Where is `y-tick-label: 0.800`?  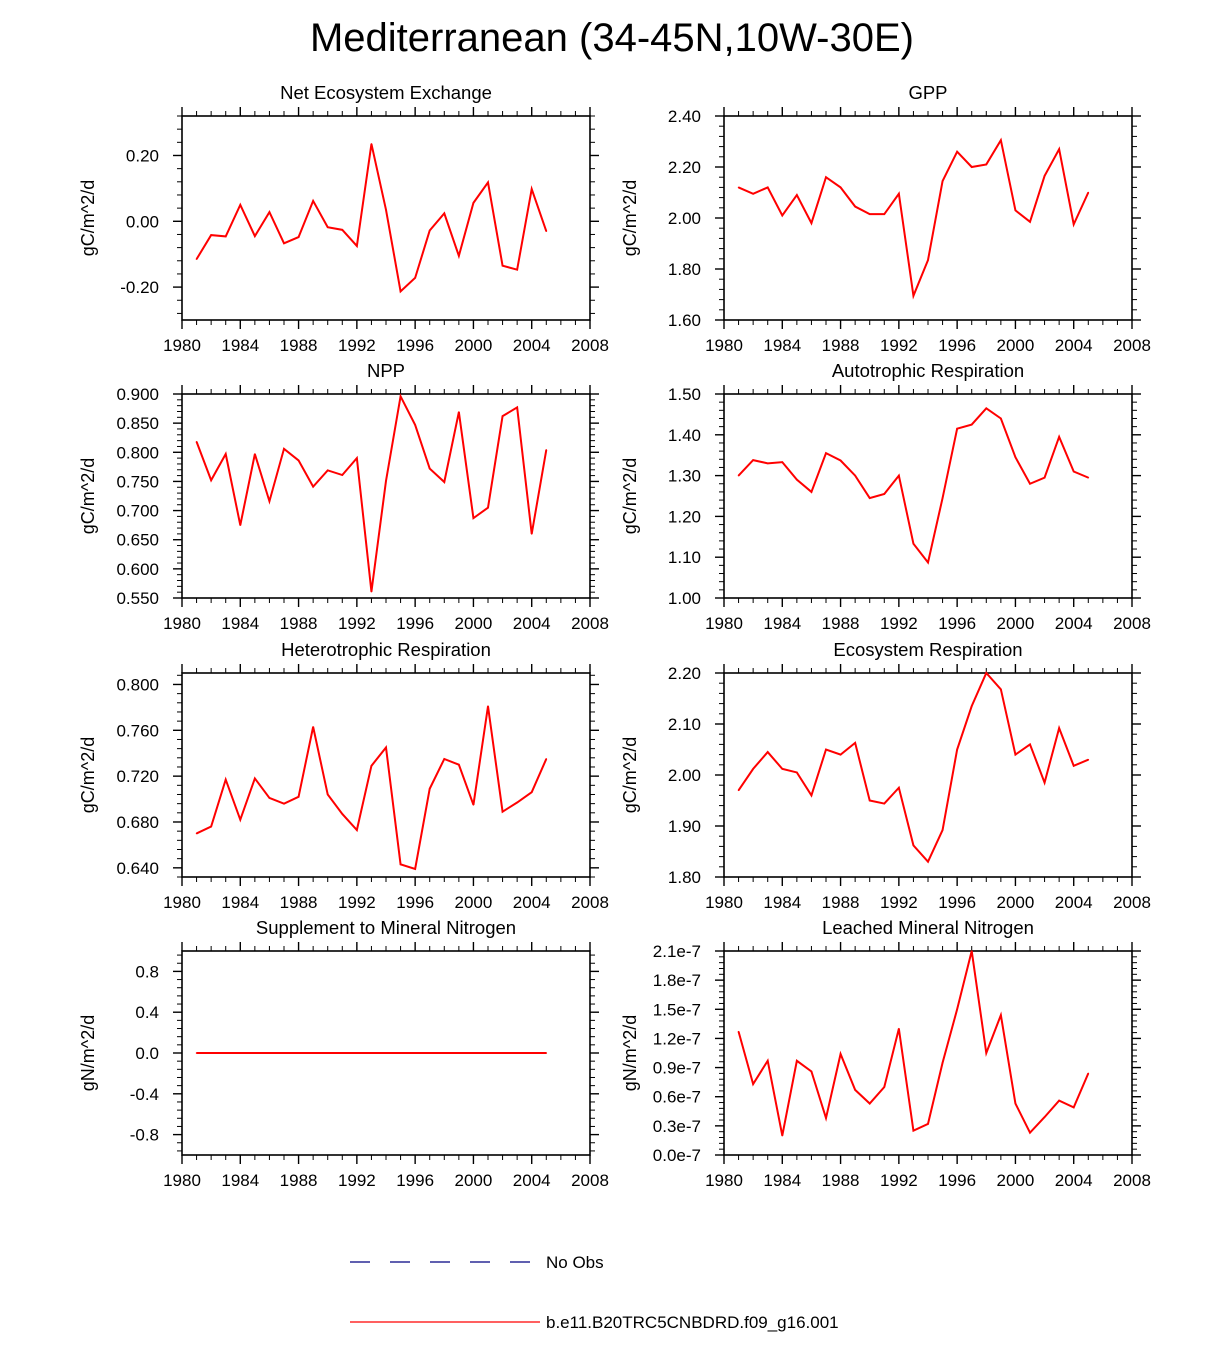
y-tick-label: 0.800 is located at coordinates (137, 452).